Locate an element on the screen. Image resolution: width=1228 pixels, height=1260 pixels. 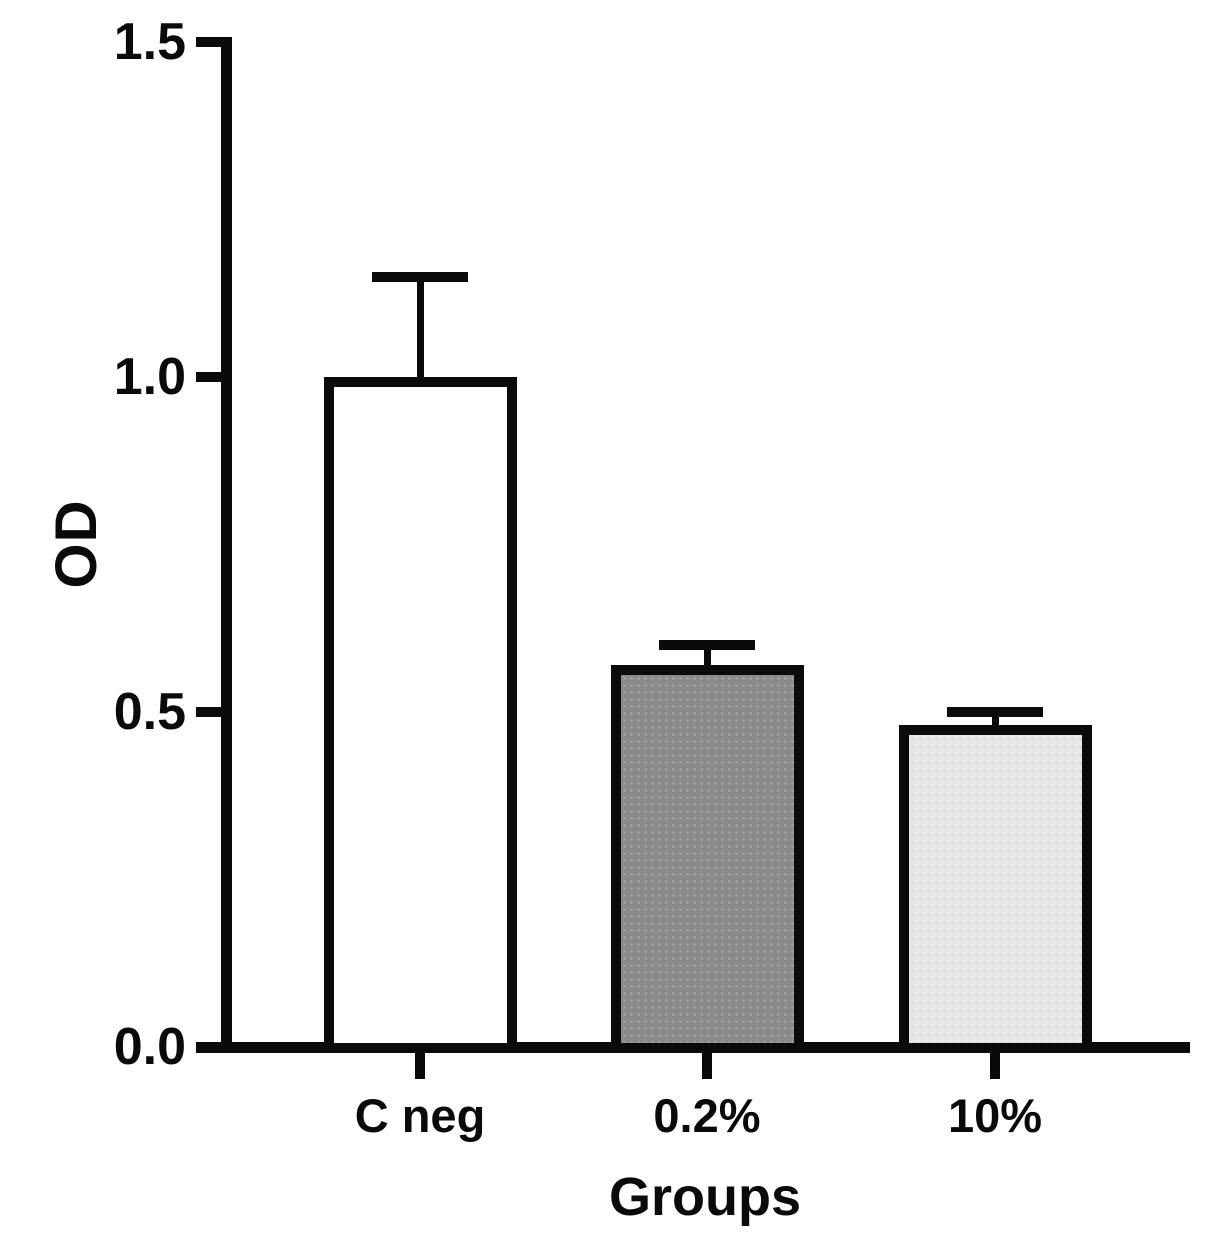
y-axis-title: OD is located at coordinates (76, 544).